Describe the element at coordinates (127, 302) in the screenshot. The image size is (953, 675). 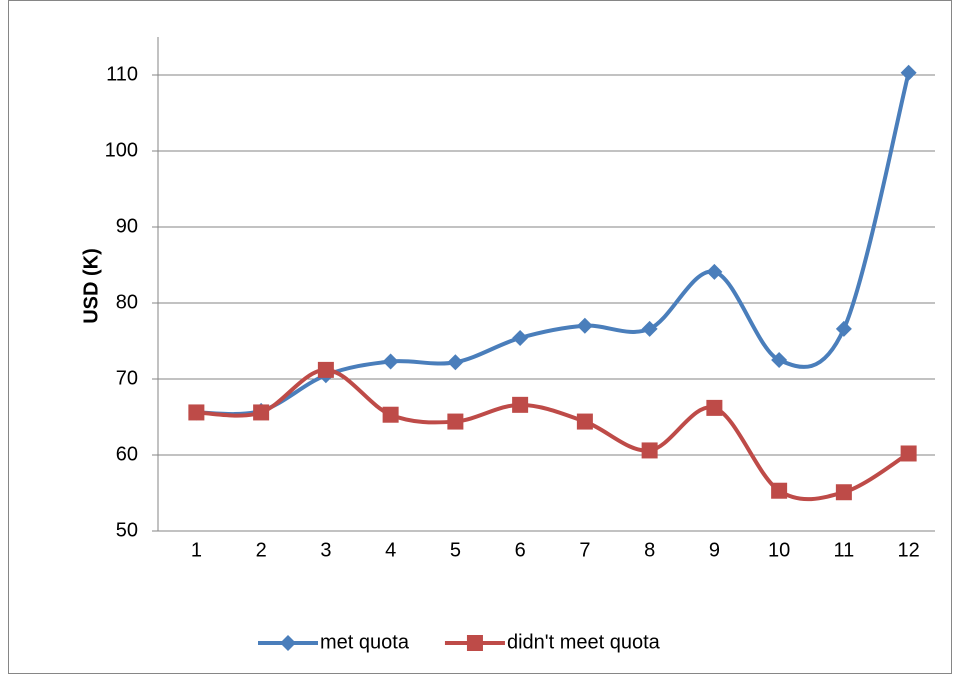
I see `y-tick-label: 80` at that location.